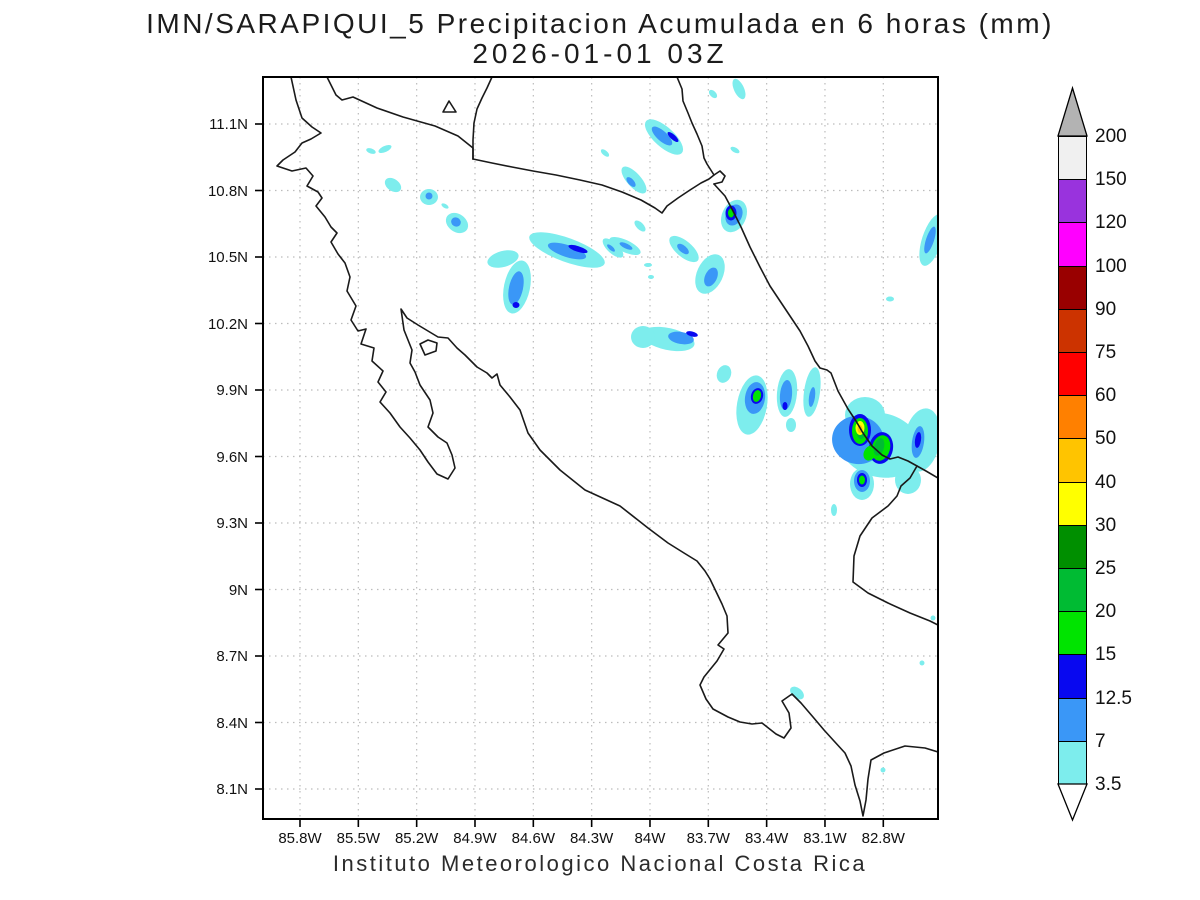  I want to click on lat-tick-label: 8.7N, so click(232, 656).